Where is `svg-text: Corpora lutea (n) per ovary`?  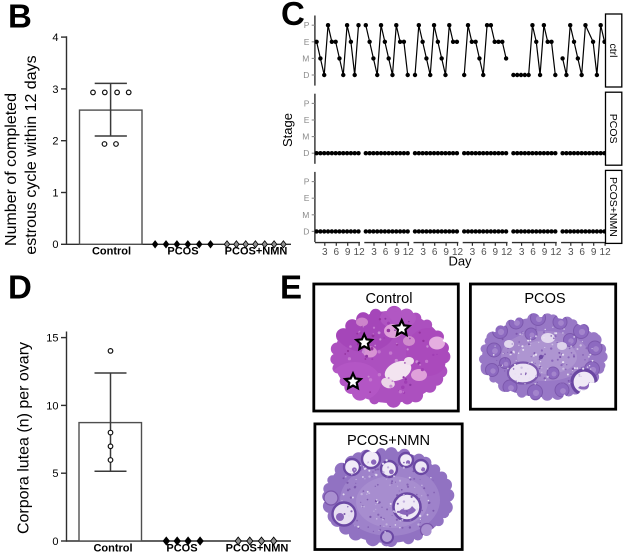
svg-text: Corpora lutea (n) per ovary is located at coordinates (24, 438).